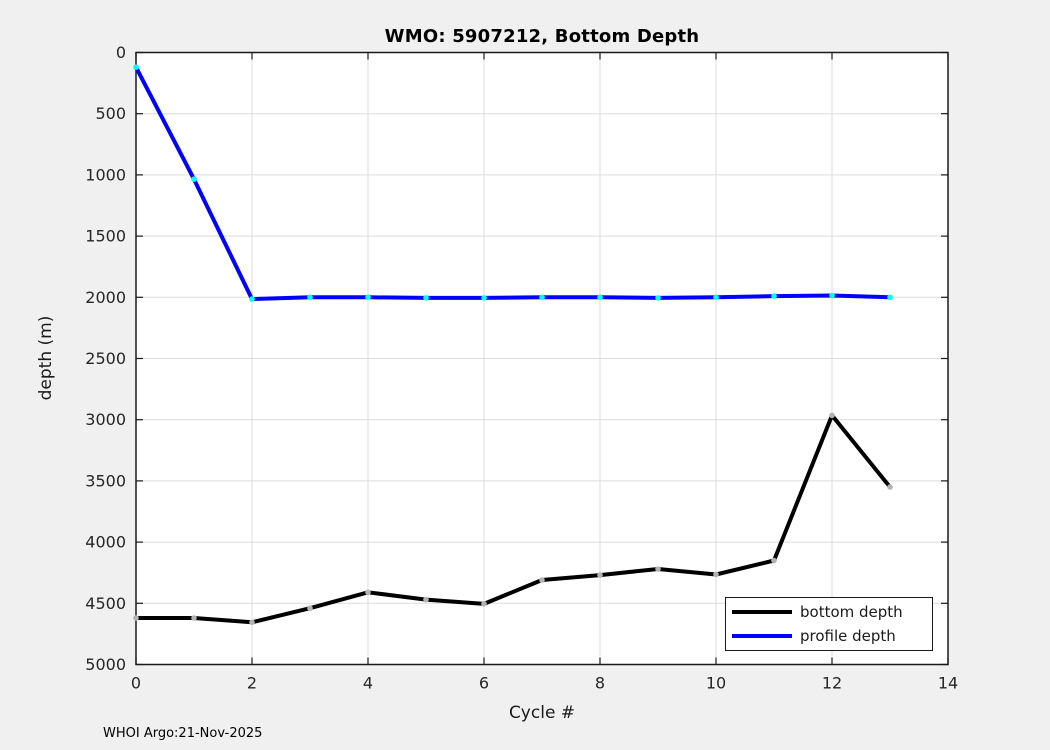  I want to click on y-tick-label: 500, so click(110, 113).